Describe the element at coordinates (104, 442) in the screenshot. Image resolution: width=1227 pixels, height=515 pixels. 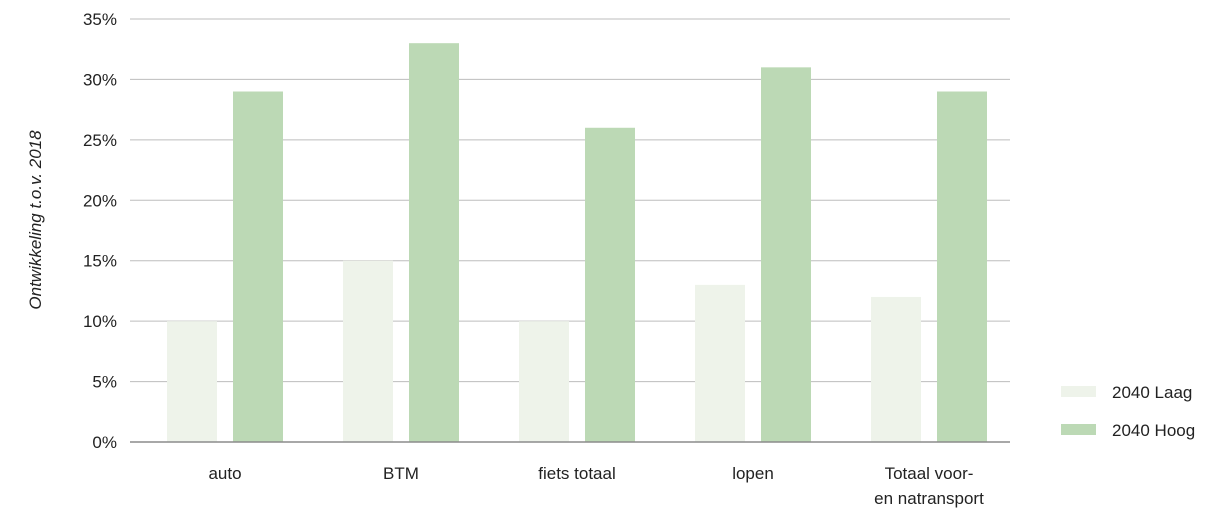
I see `y-tick-label: 0%` at that location.